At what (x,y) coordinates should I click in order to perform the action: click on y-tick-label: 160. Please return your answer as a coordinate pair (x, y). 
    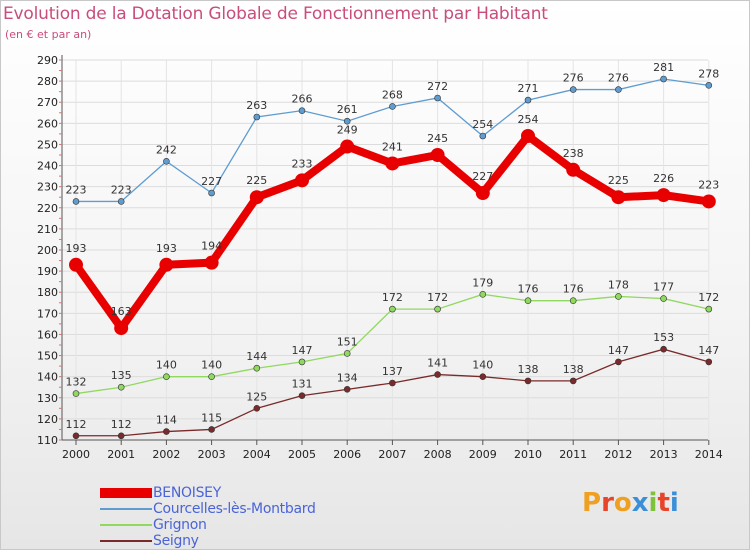
    Looking at the image, I should click on (47, 334).